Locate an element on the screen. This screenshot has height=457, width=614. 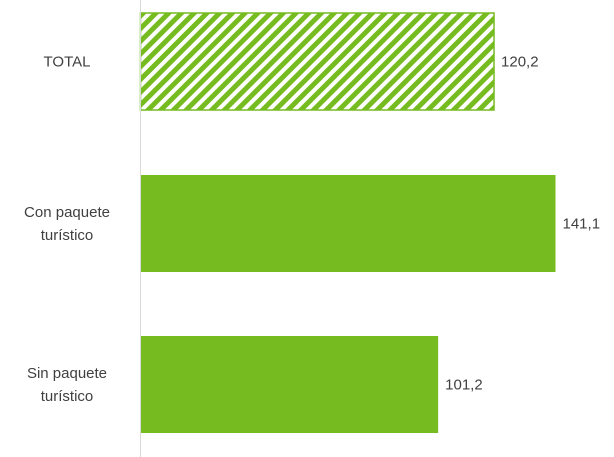
value-label-2: 101,2 is located at coordinates (464, 385).